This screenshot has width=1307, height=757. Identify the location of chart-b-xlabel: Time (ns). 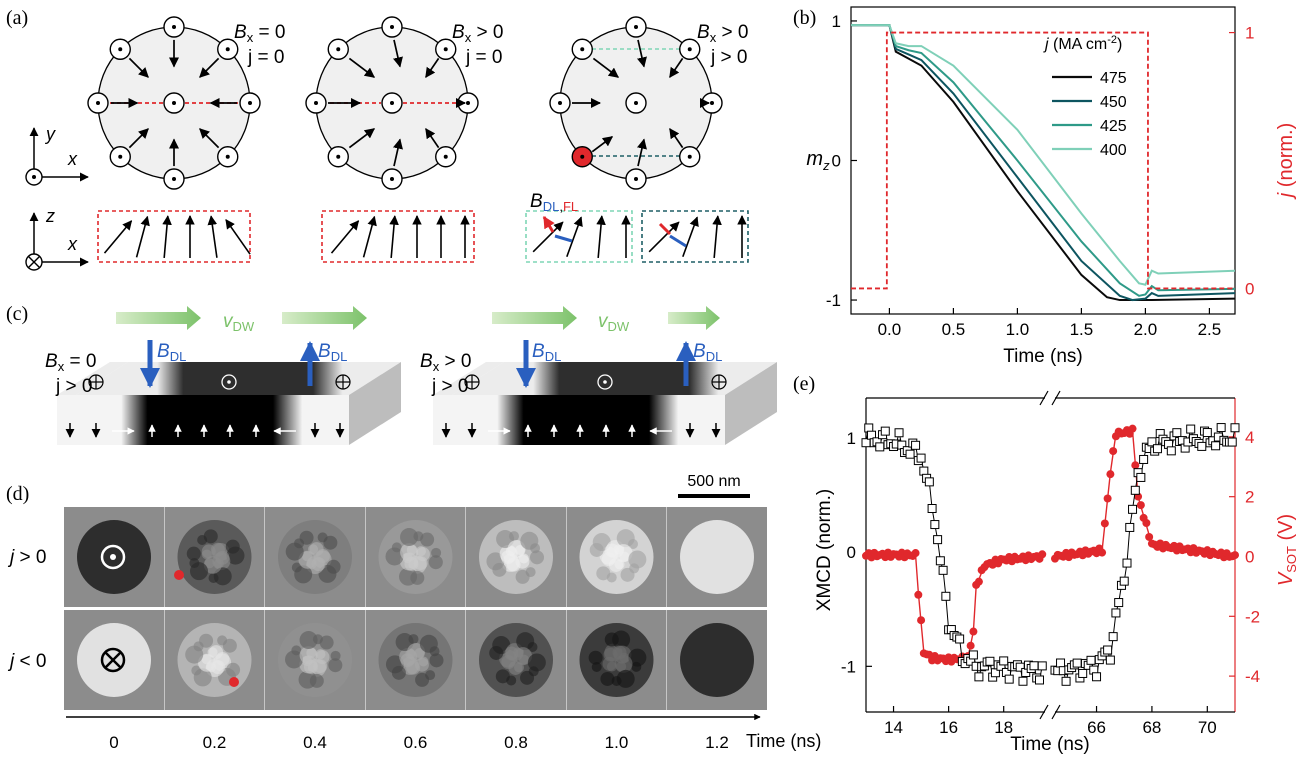
(1043, 356).